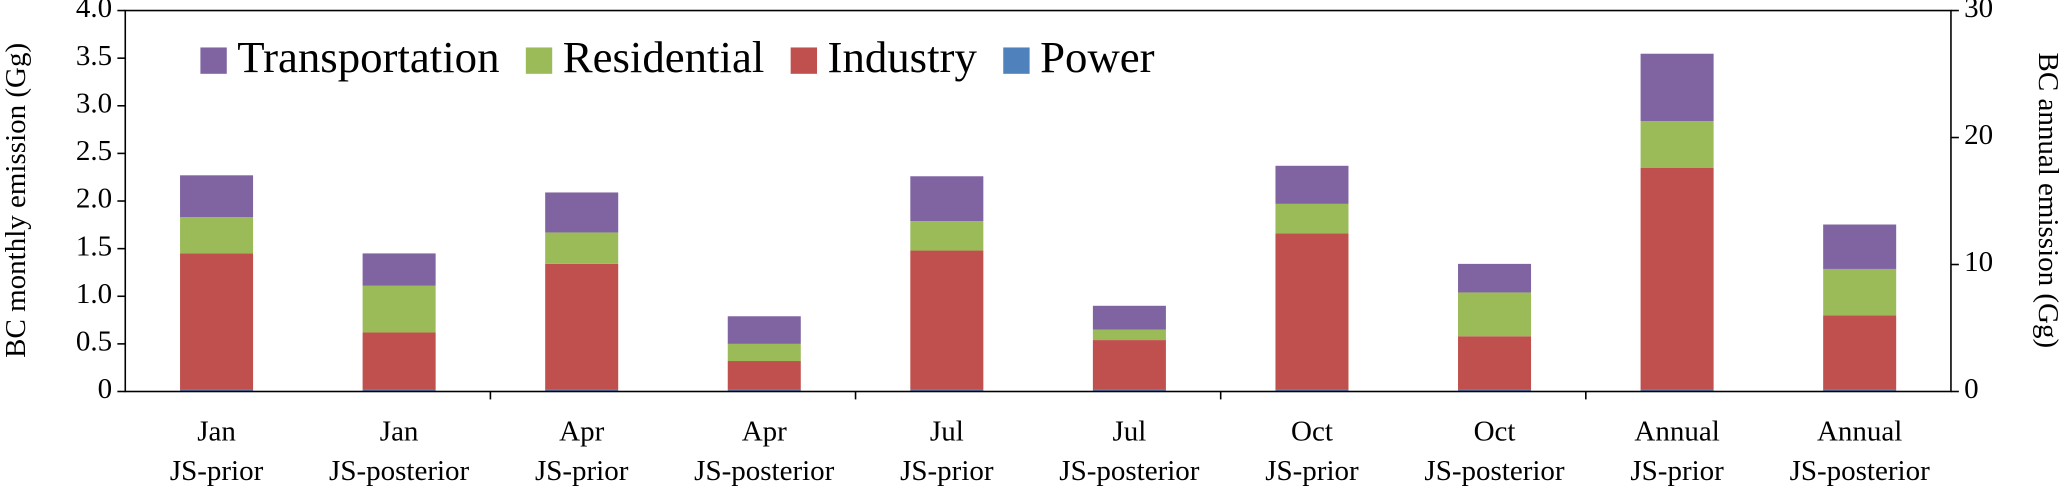 The image size is (2067, 493). I want to click on y2-axis-label: BC annual emission (Gg), so click(2048, 201).